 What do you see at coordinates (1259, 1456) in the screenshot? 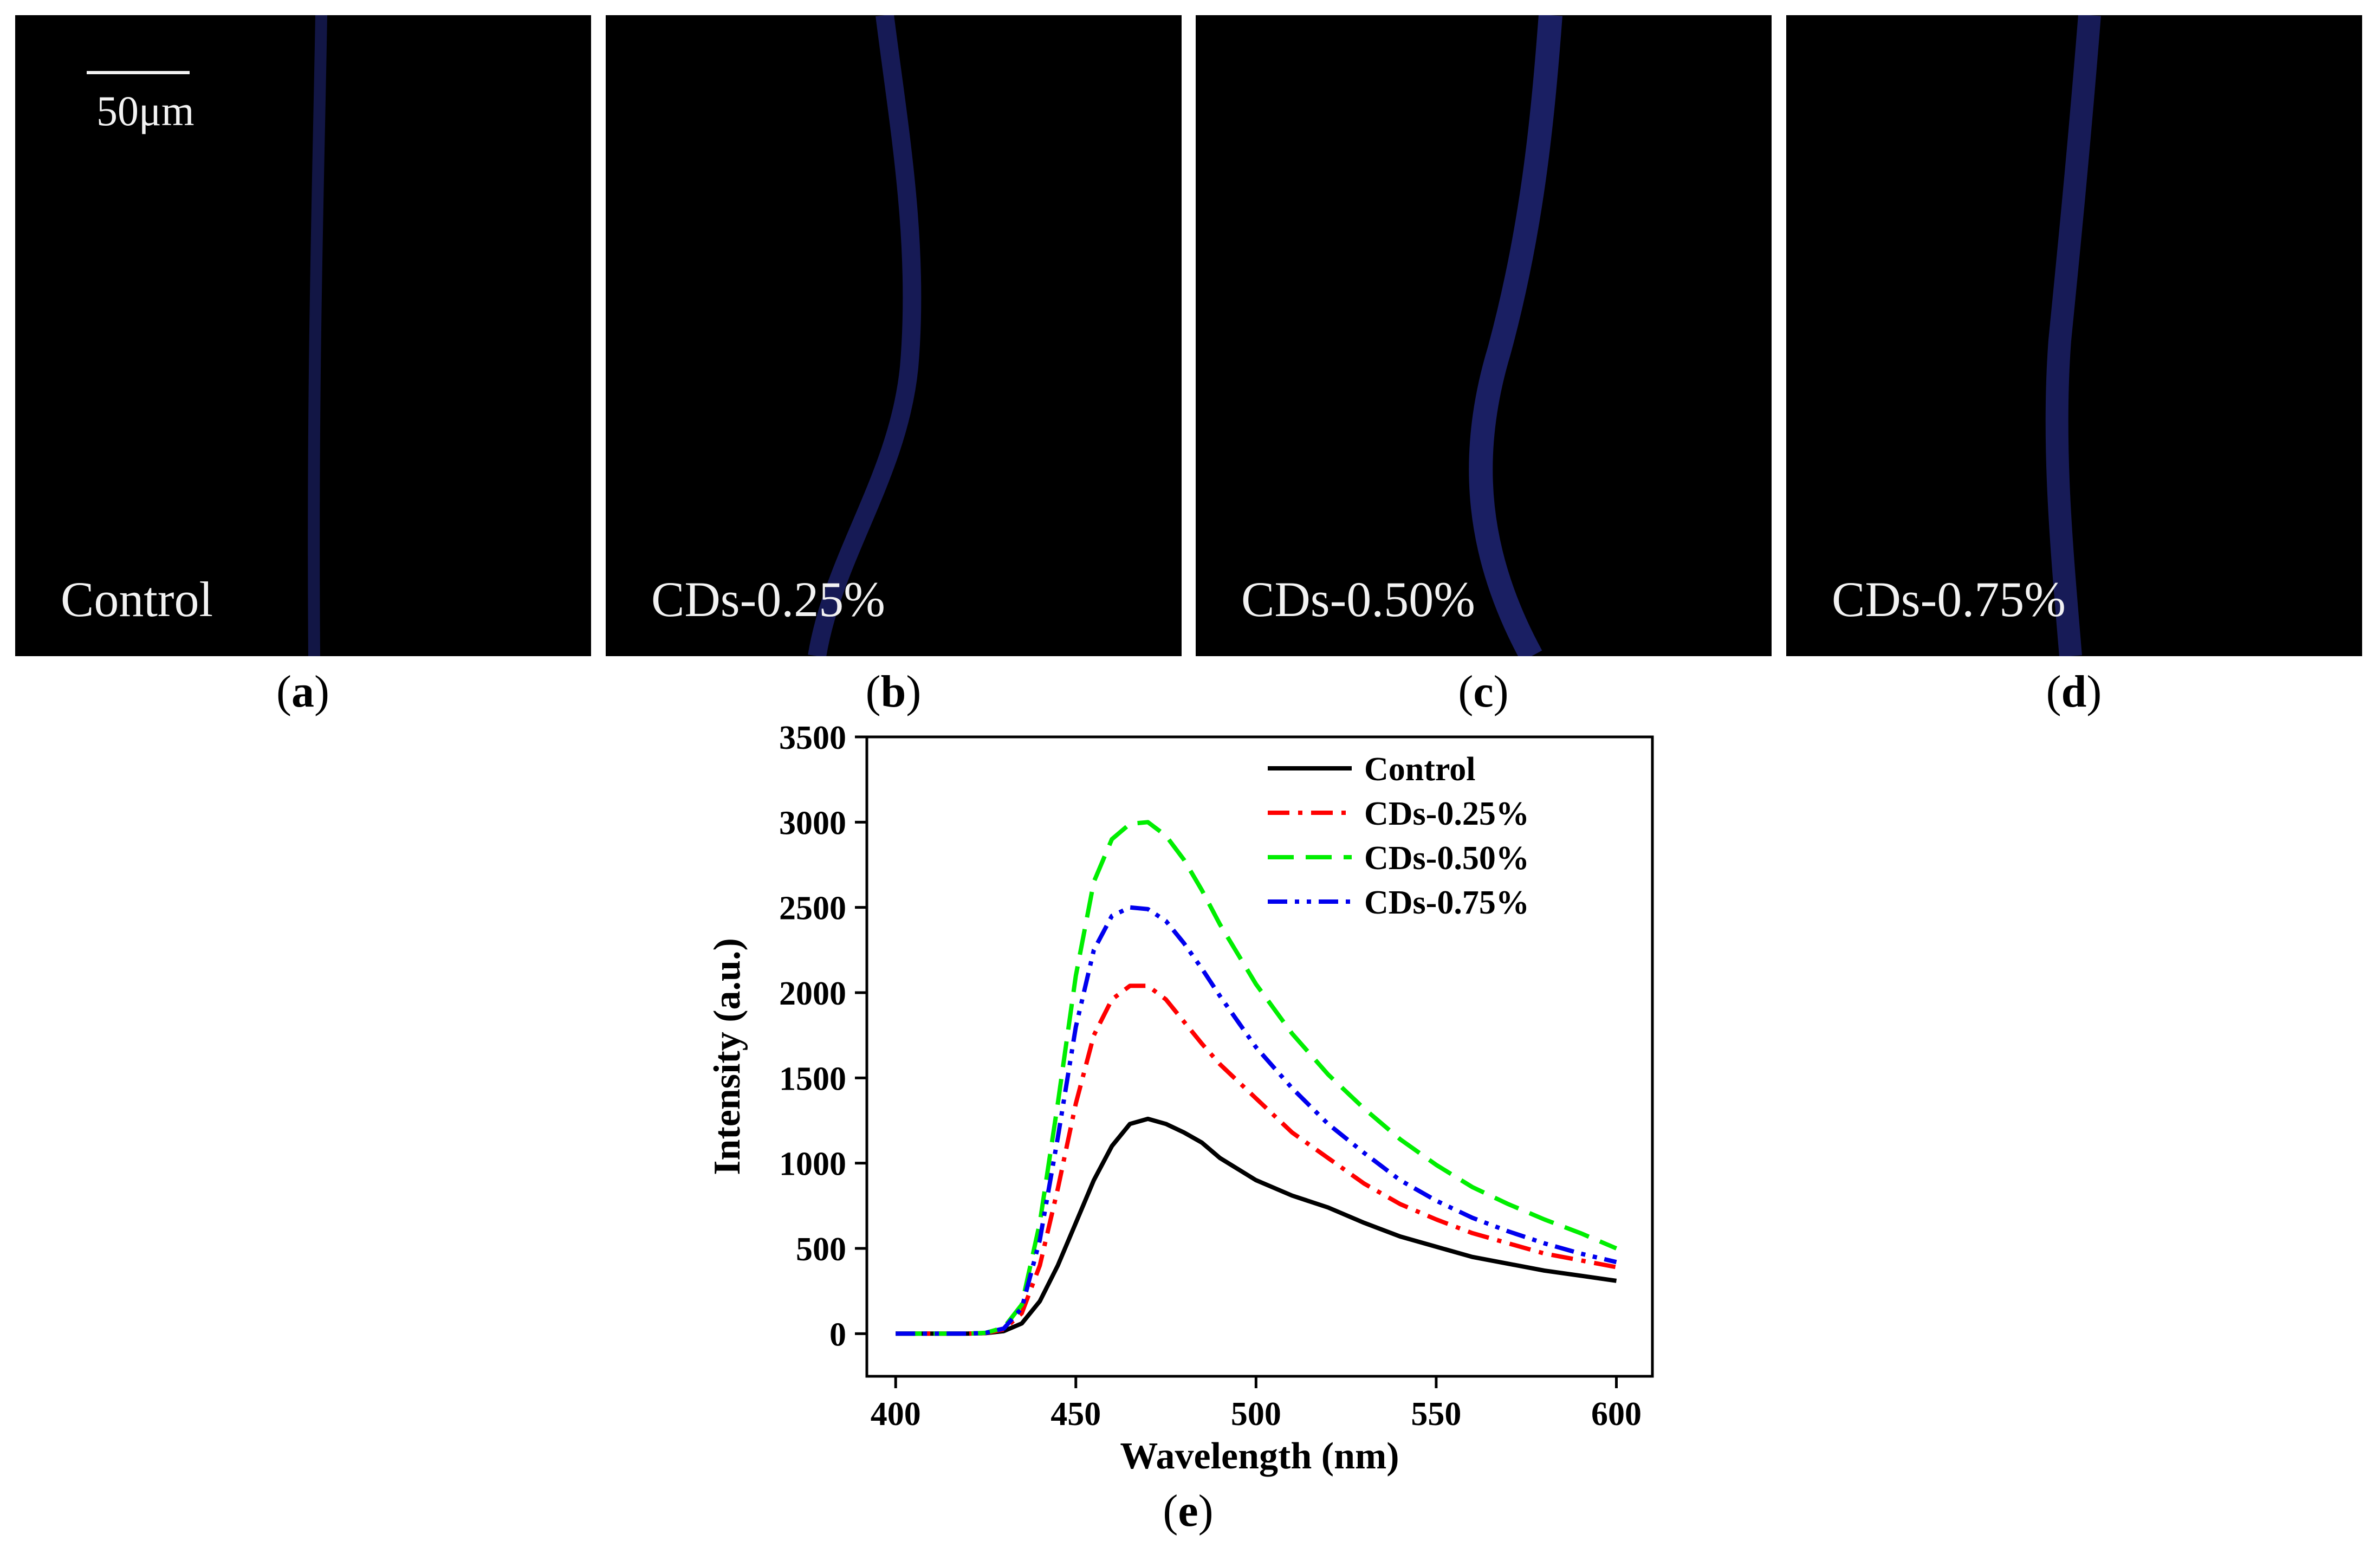
I see `x-axis-label: Wavelength (nm)` at bounding box center [1259, 1456].